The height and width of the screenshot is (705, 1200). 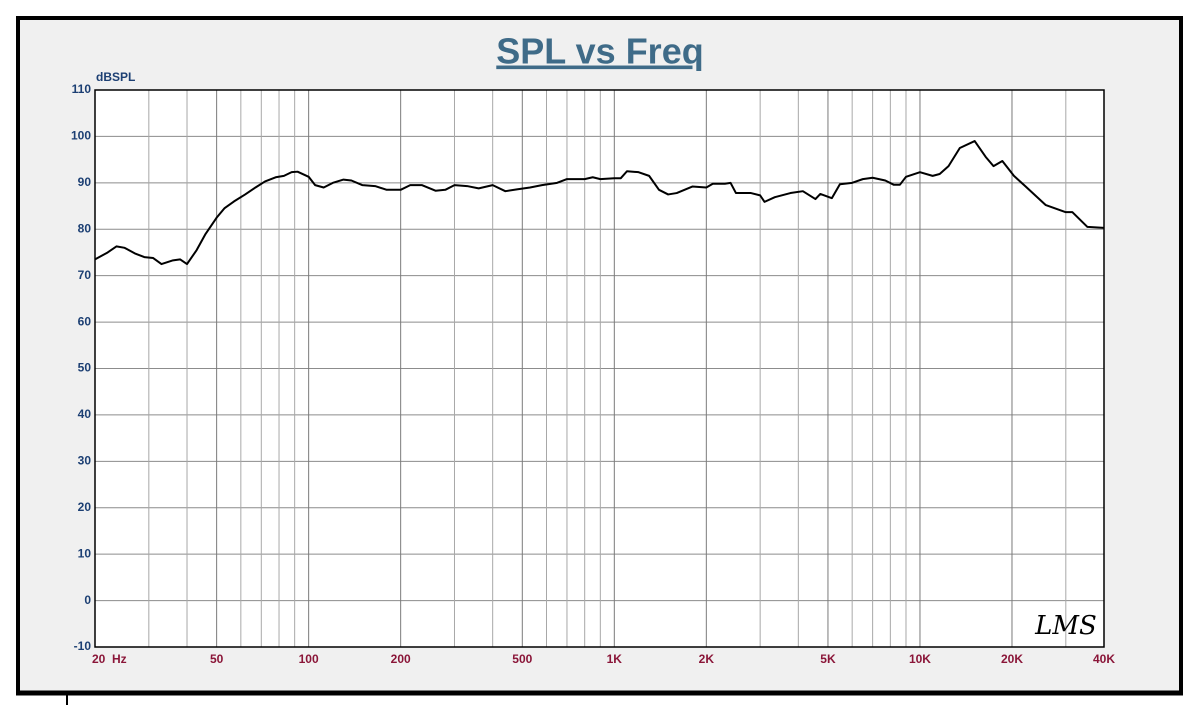 What do you see at coordinates (707, 659) in the screenshot?
I see `x-tick-label: 2K` at bounding box center [707, 659].